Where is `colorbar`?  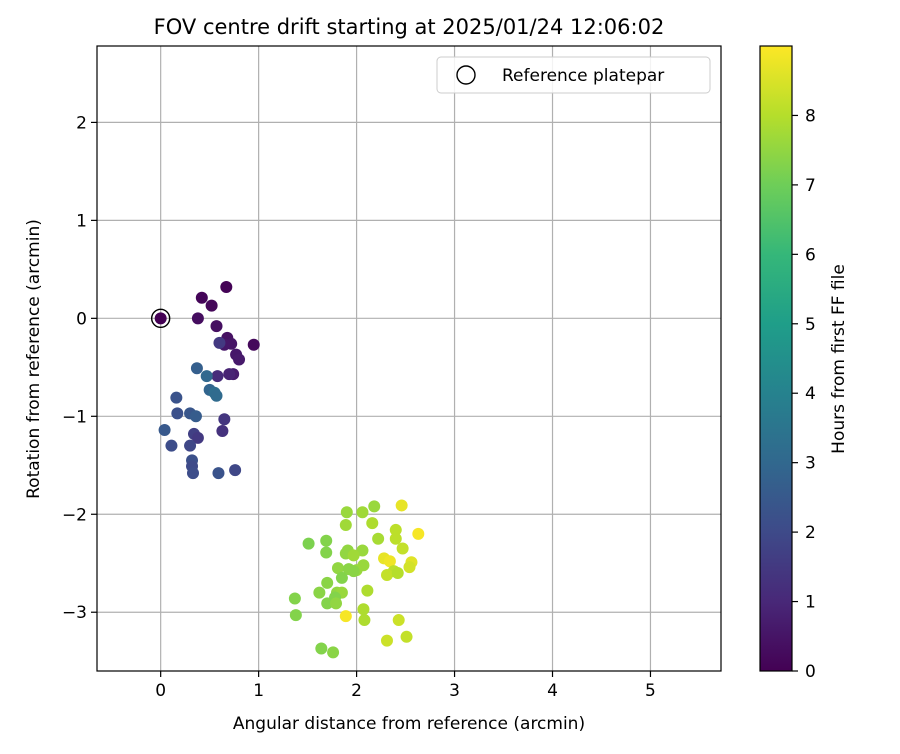
colorbar is located at coordinates (776, 358).